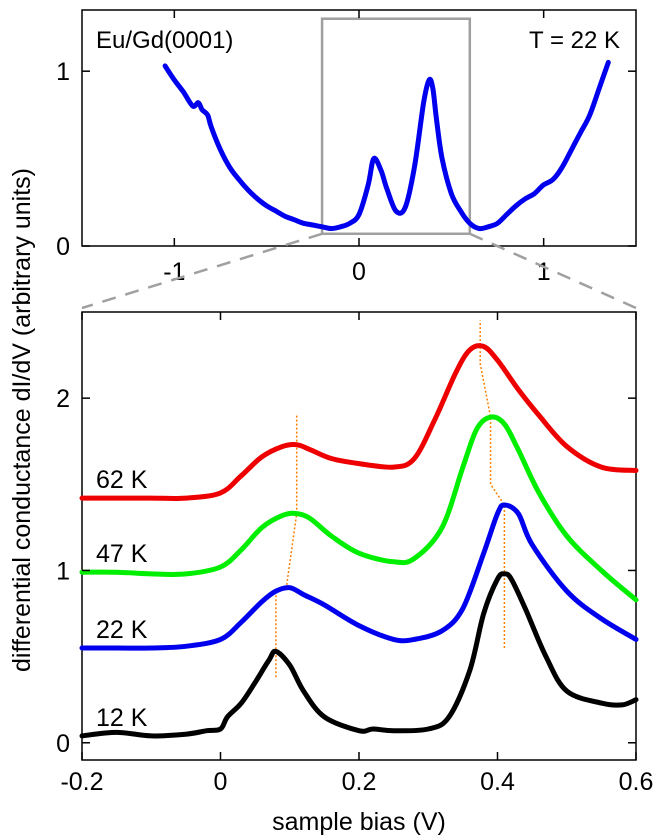 The width and height of the screenshot is (668, 840). Describe the element at coordinates (636, 782) in the screenshot. I see `bottom-x-tick-label: 0.6` at that location.